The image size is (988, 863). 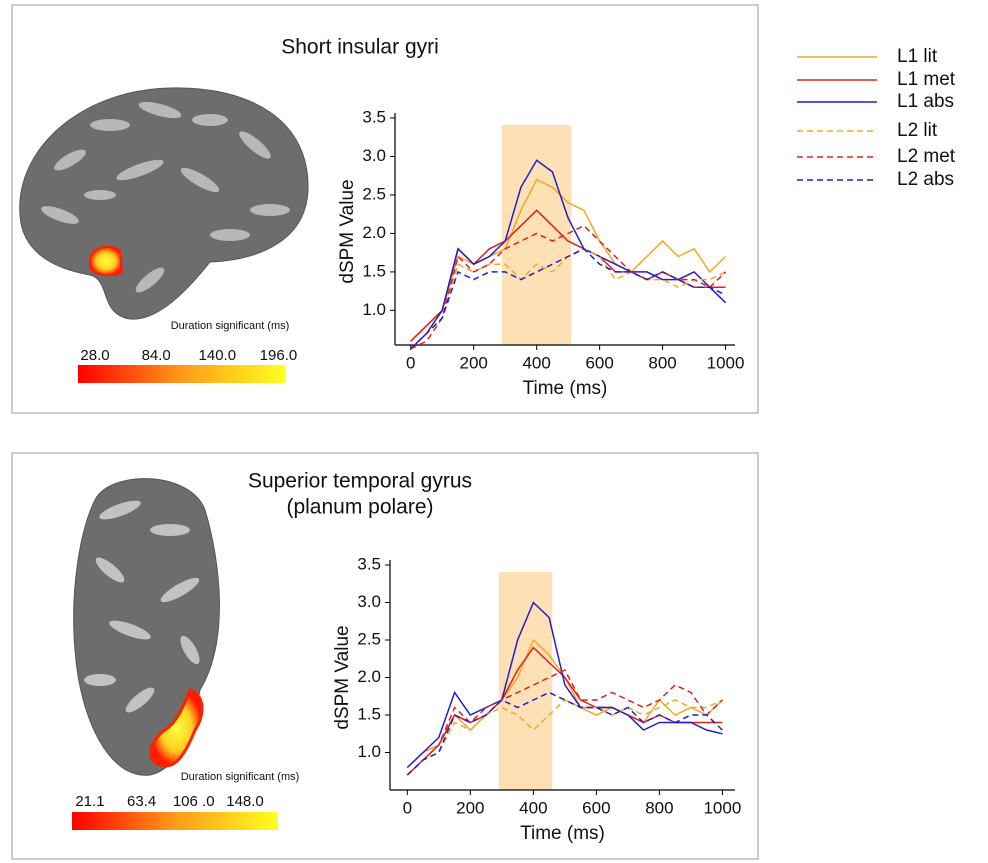 I want to click on colorbar-tick-label: 196.0, so click(x=279, y=355).